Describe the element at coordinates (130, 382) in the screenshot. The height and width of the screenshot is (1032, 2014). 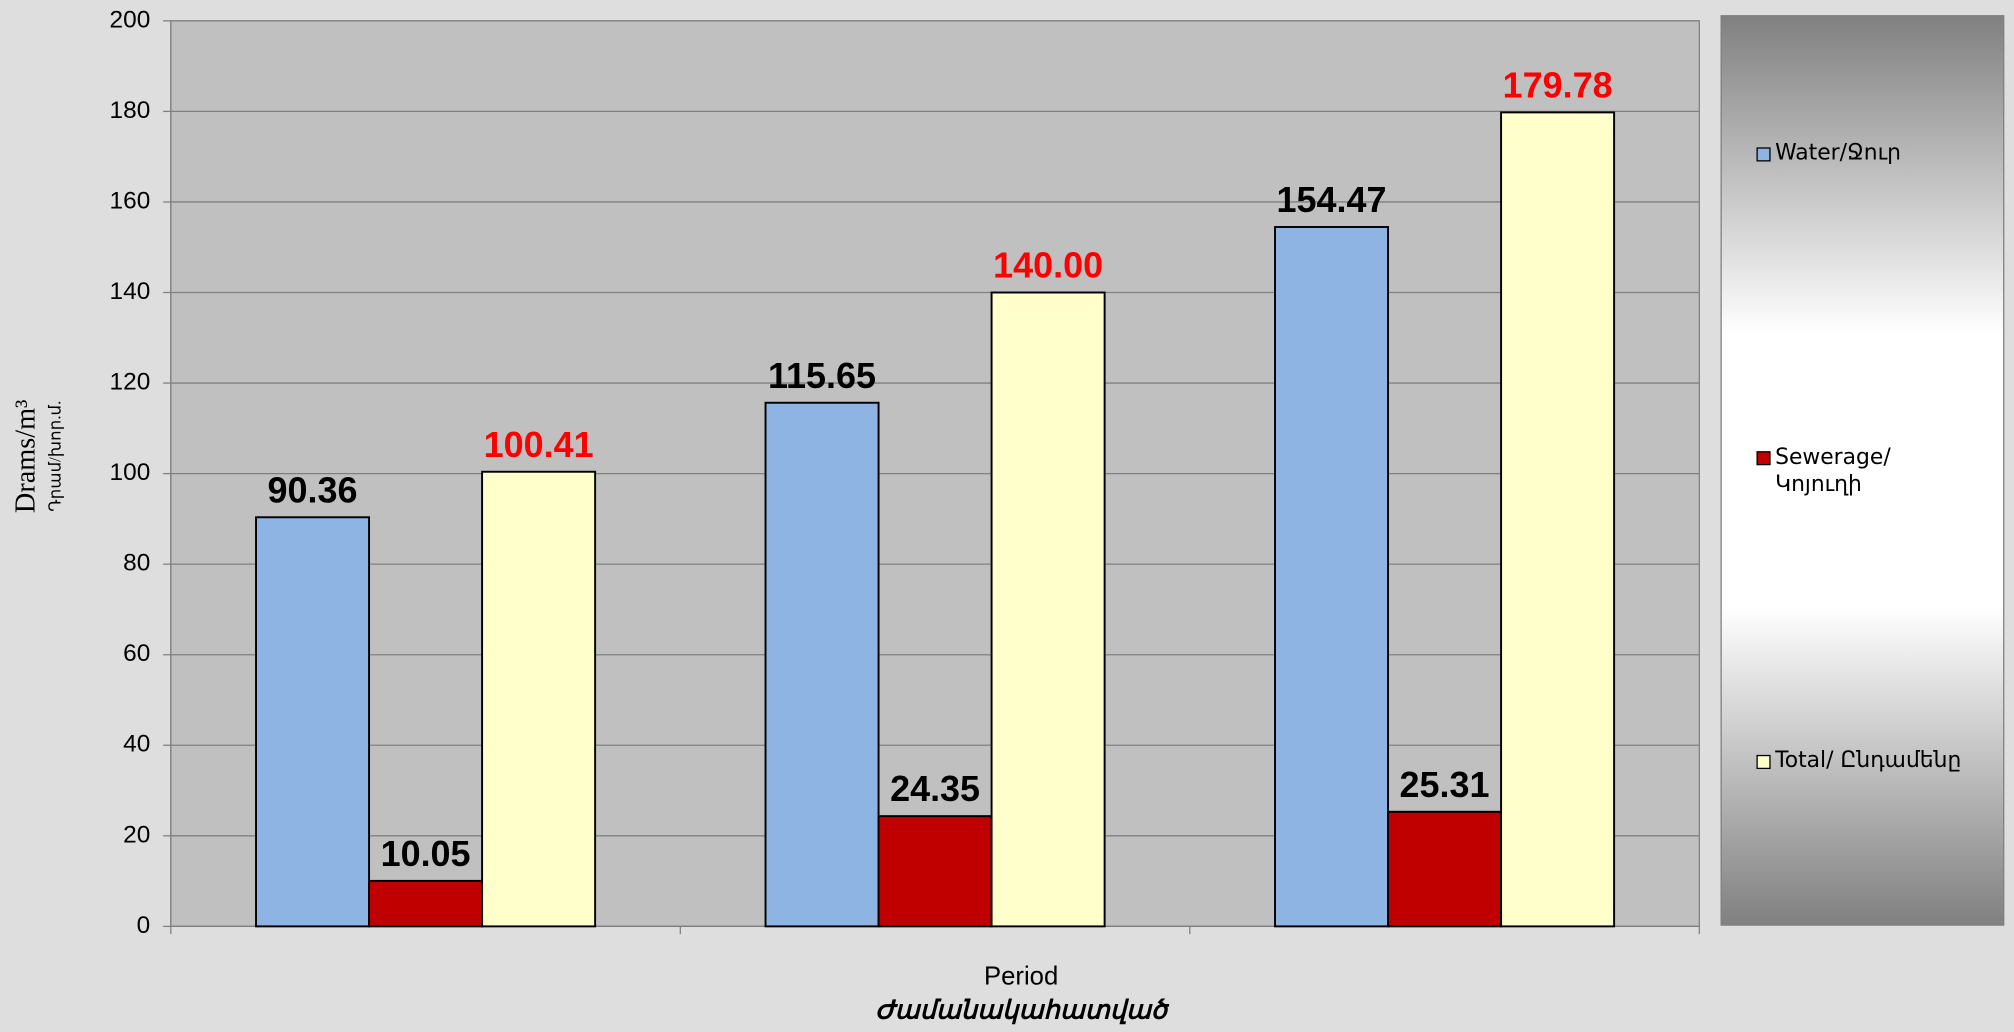
I see `y-tick-label: 120` at that location.